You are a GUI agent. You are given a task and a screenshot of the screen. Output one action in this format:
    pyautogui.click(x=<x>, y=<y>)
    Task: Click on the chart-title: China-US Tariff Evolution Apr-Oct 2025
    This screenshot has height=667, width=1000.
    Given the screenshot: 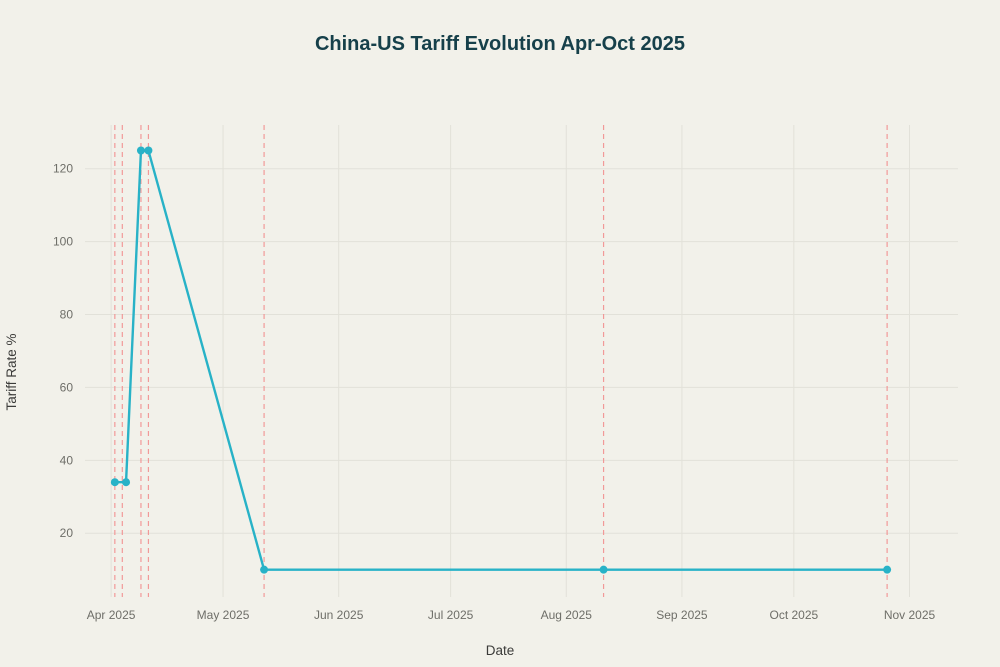 What is the action you would take?
    pyautogui.click(x=500, y=44)
    